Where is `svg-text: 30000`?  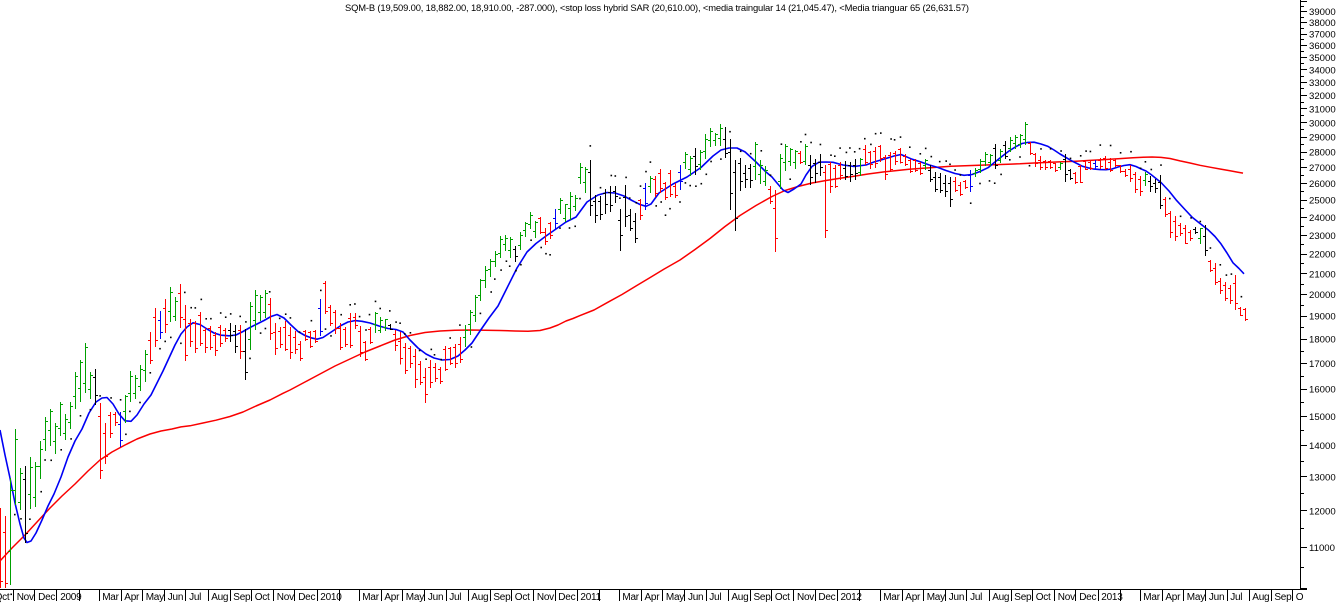
svg-text: 30000 is located at coordinates (1322, 123).